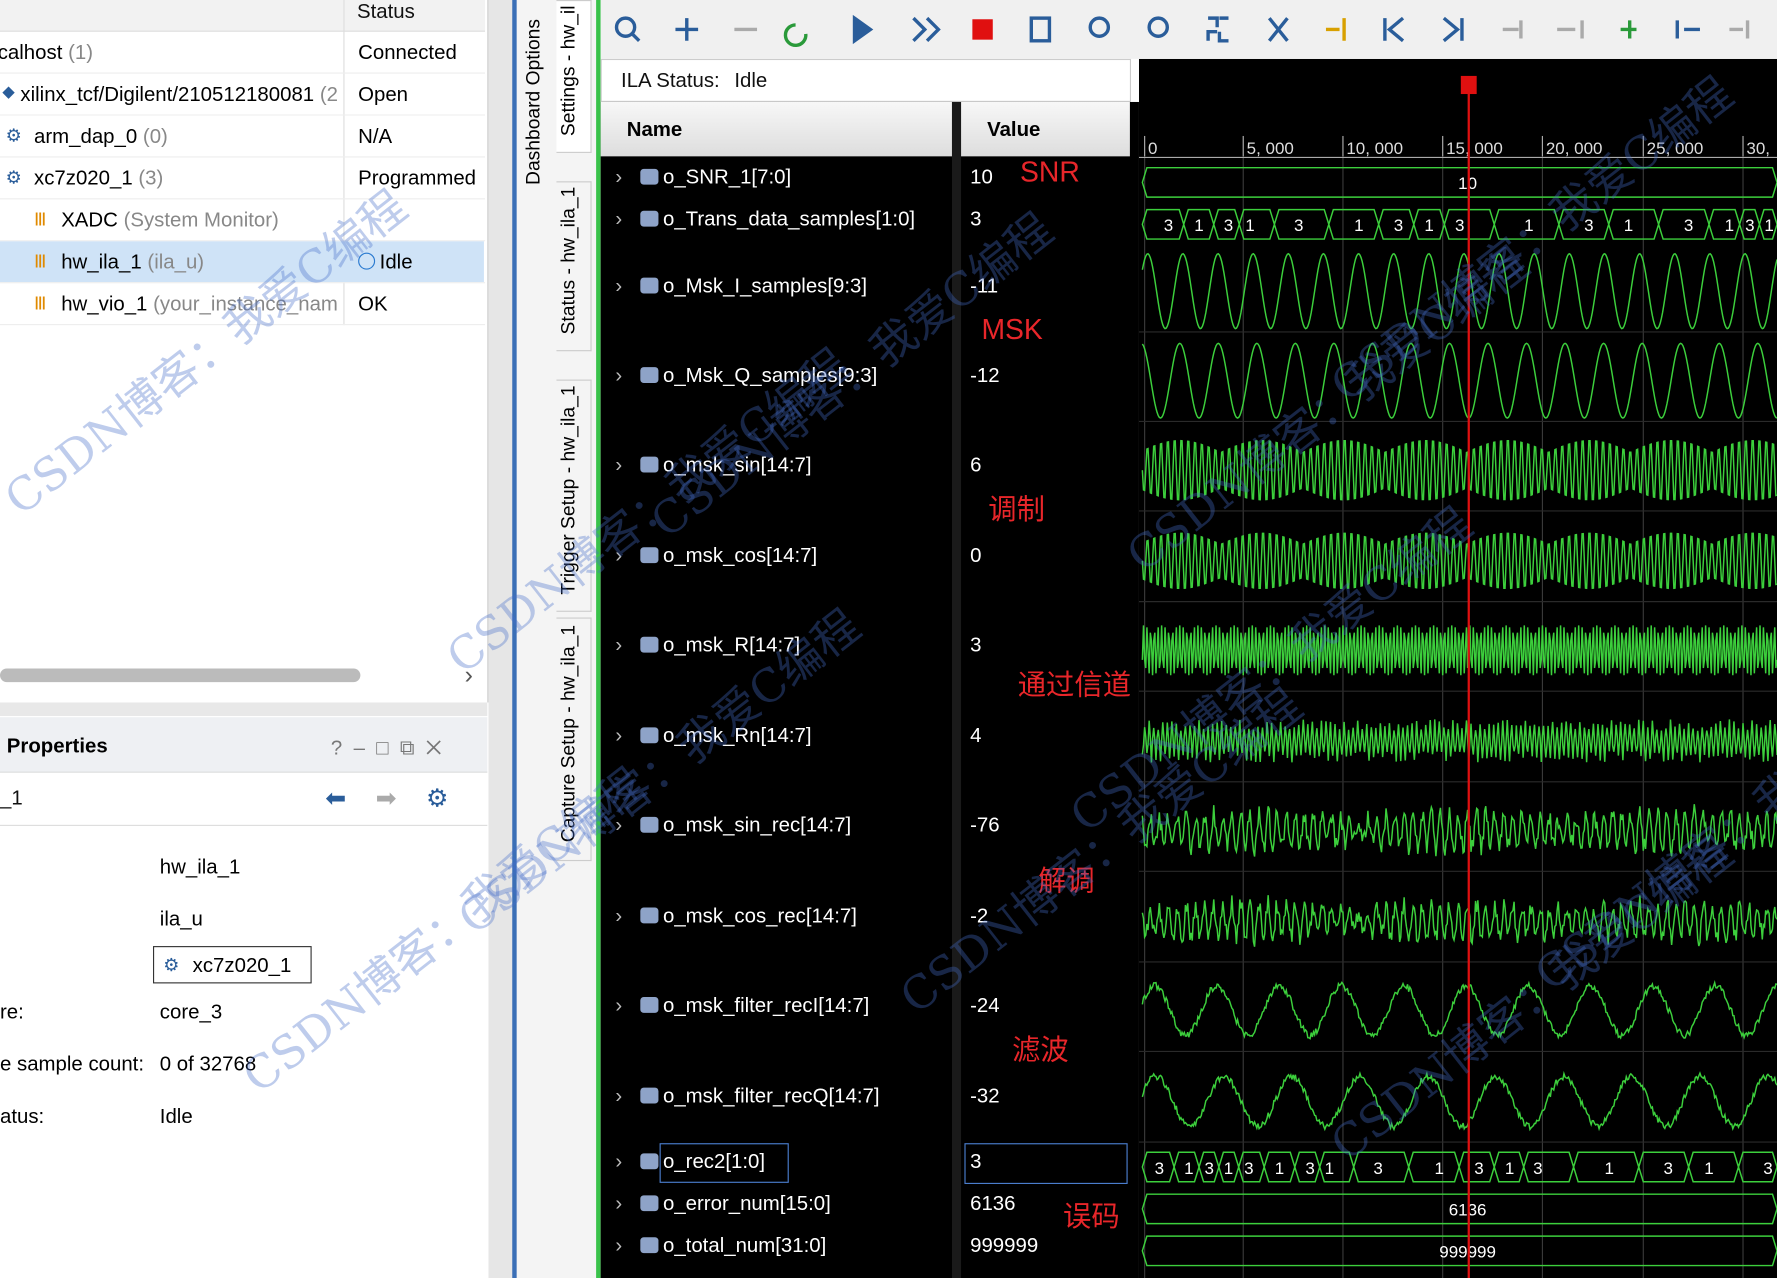 The image size is (1777, 1278). I want to click on properties-object: _1, so click(11, 797).